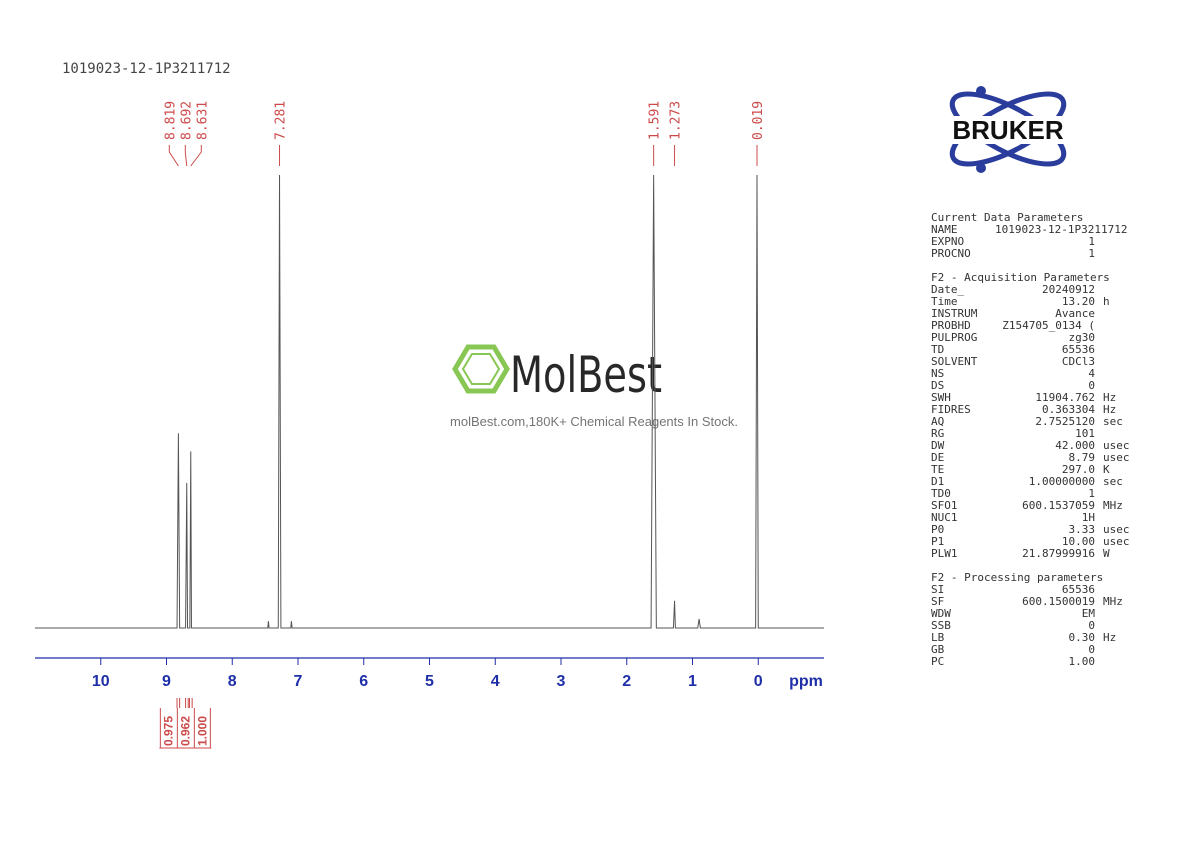 This screenshot has width=1190, height=842. What do you see at coordinates (947, 289) in the screenshot?
I see `param-name: Date_` at bounding box center [947, 289].